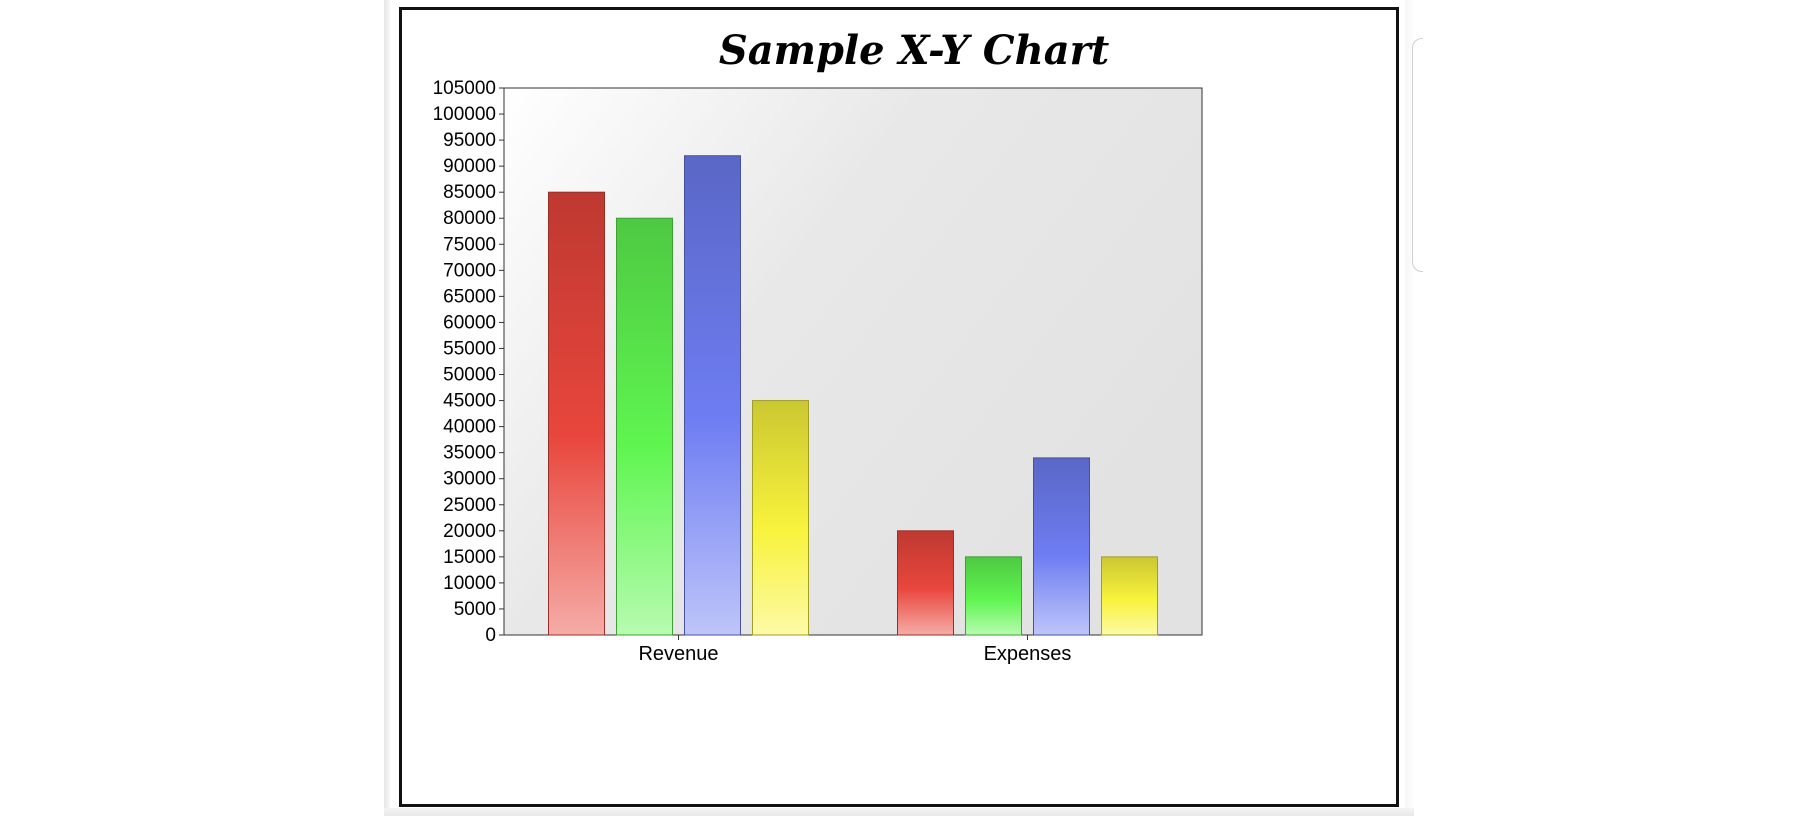 Image resolution: width=1800 pixels, height=816 pixels. I want to click on y-tick-label: 100000, so click(464, 114).